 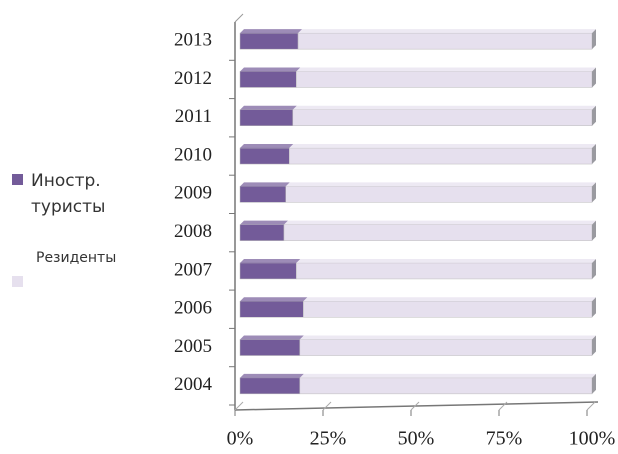 What do you see at coordinates (193, 231) in the screenshot?
I see `y-tick-label: 2008` at bounding box center [193, 231].